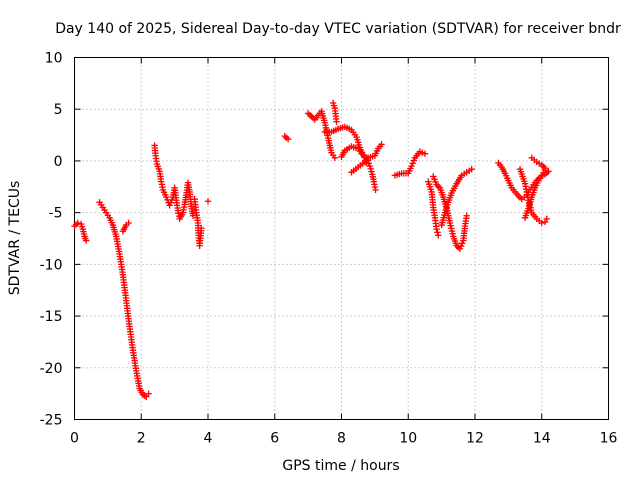 The height and width of the screenshot is (480, 640). What do you see at coordinates (408, 439) in the screenshot?
I see `x-tick-label: 10` at bounding box center [408, 439].